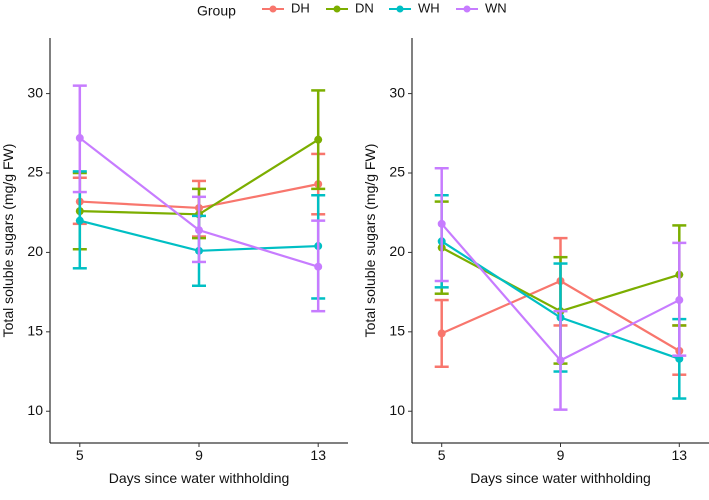  Describe the element at coordinates (441, 333) in the screenshot. I see `data-point-DH` at that location.